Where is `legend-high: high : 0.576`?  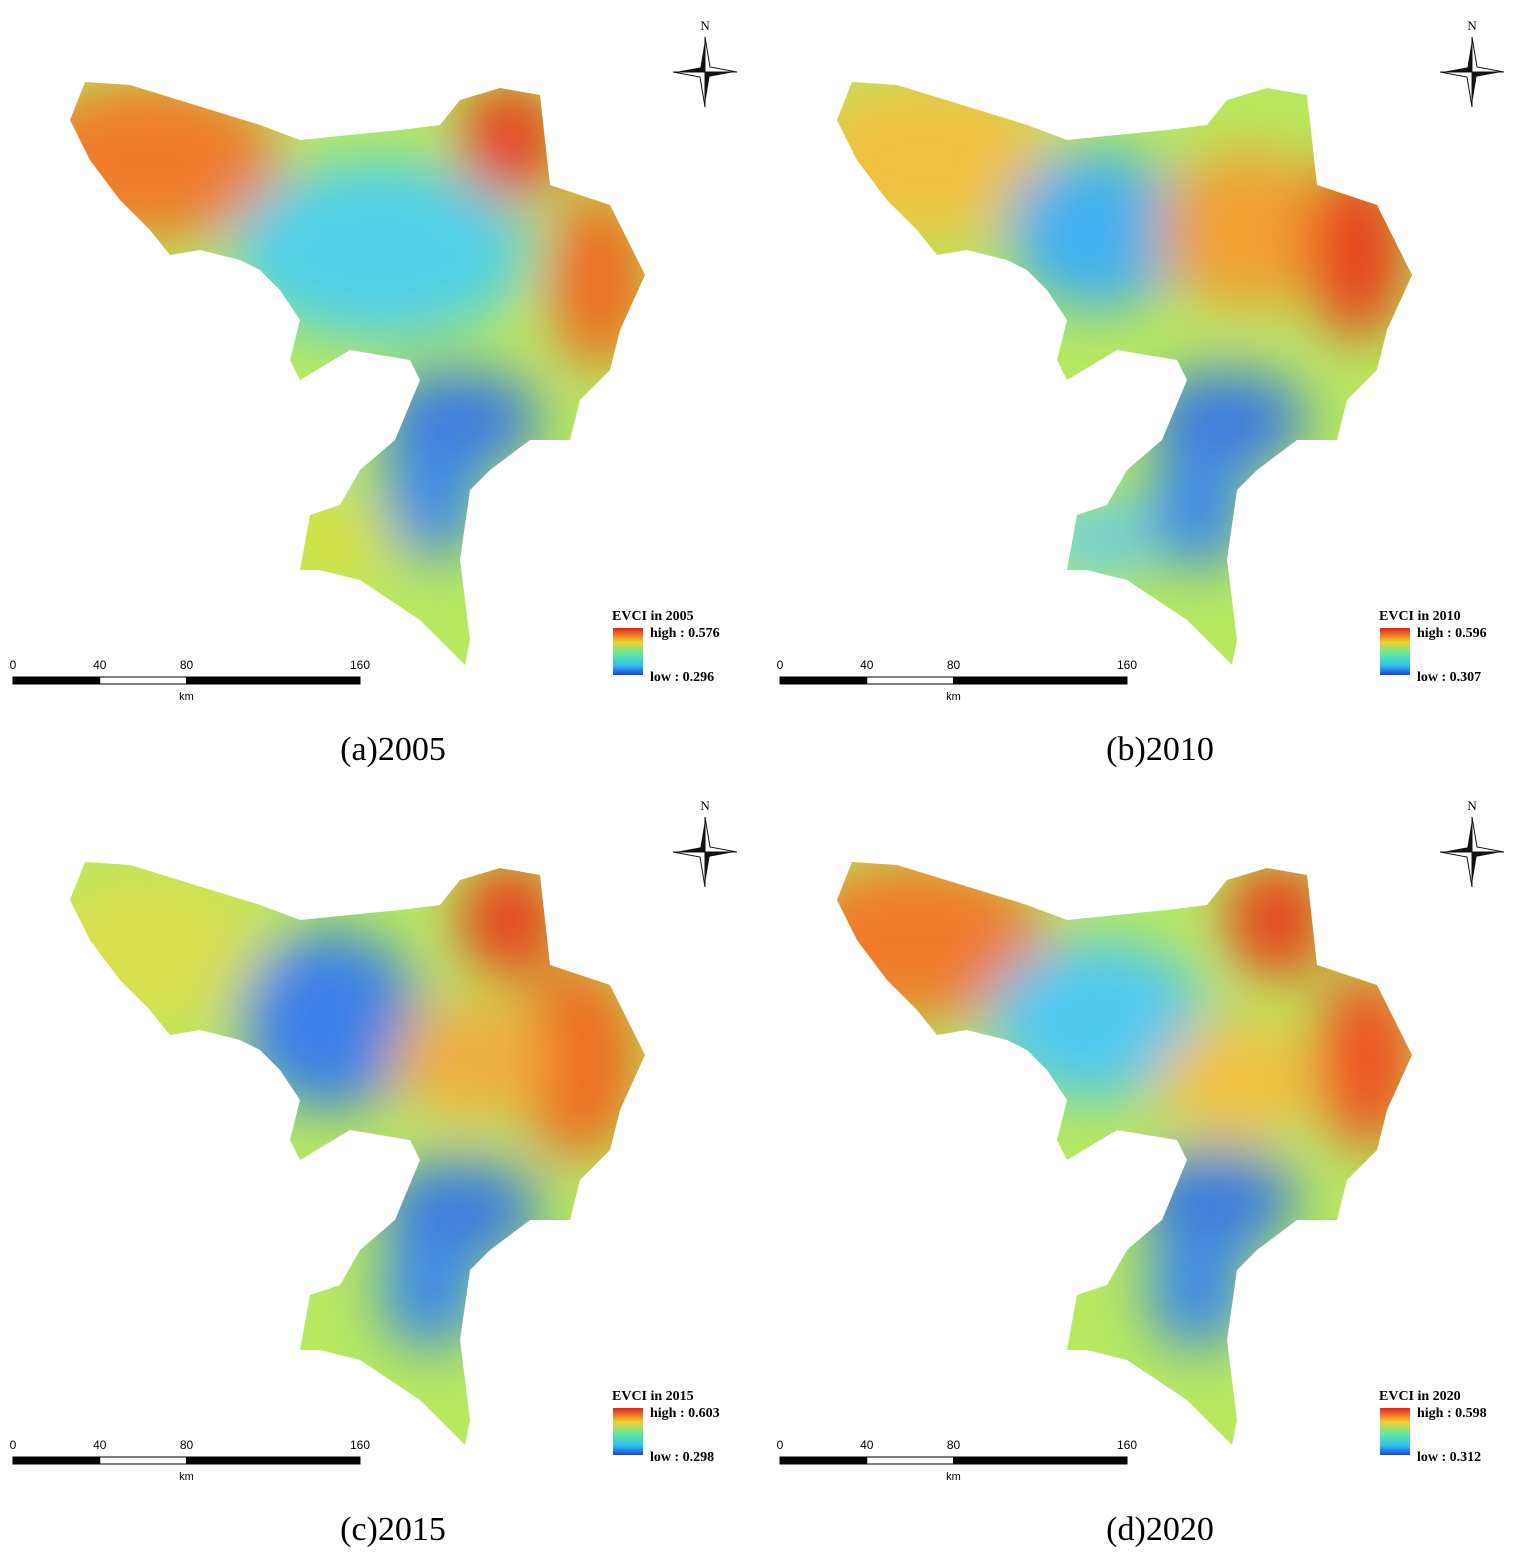
legend-high: high : 0.576 is located at coordinates (685, 633).